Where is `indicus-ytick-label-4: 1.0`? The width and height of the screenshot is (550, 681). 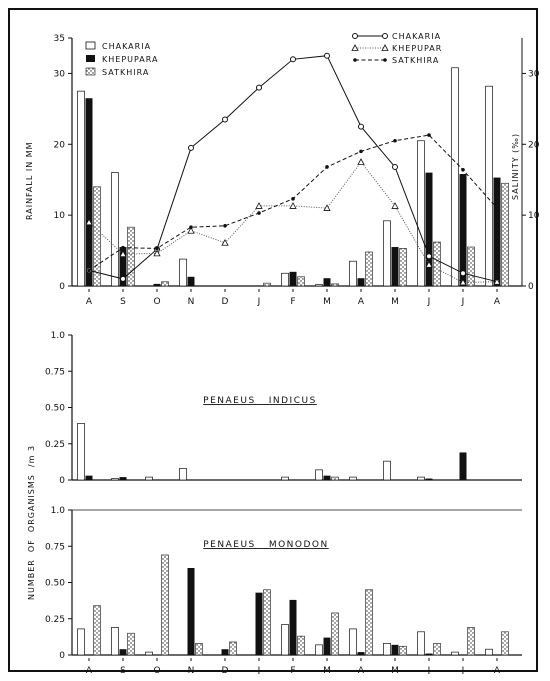
indicus-ytick-label-4: 1.0 is located at coordinates (58, 336).